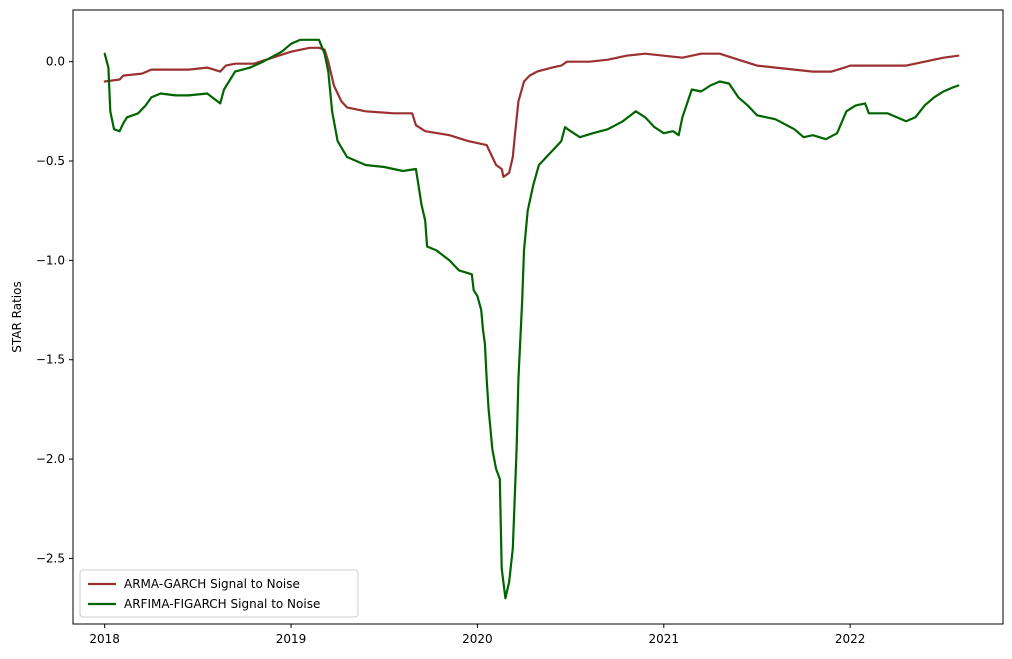 The image size is (1012, 659). Describe the element at coordinates (104, 639) in the screenshot. I see `x-tick-label: 2018` at that location.